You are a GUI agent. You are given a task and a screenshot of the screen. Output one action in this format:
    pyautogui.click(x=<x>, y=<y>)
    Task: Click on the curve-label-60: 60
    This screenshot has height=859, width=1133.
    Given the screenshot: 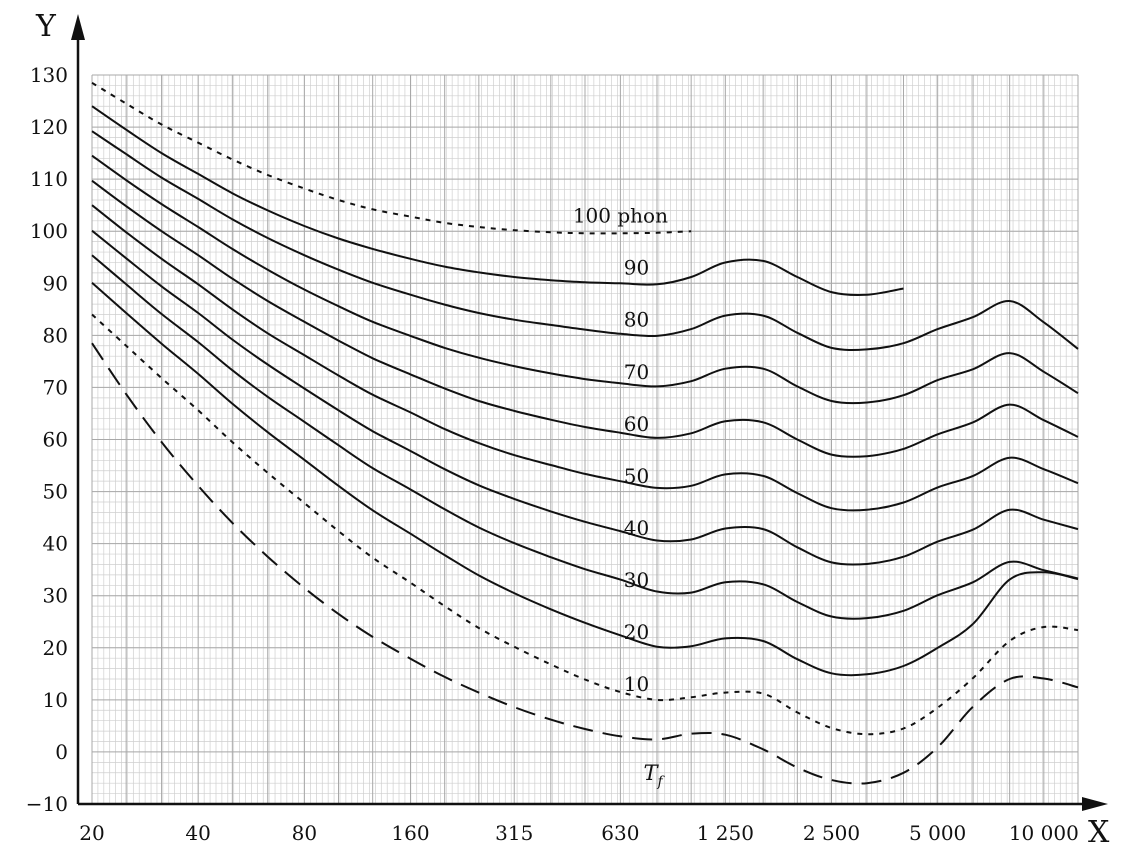 What is the action you would take?
    pyautogui.click(x=636, y=424)
    